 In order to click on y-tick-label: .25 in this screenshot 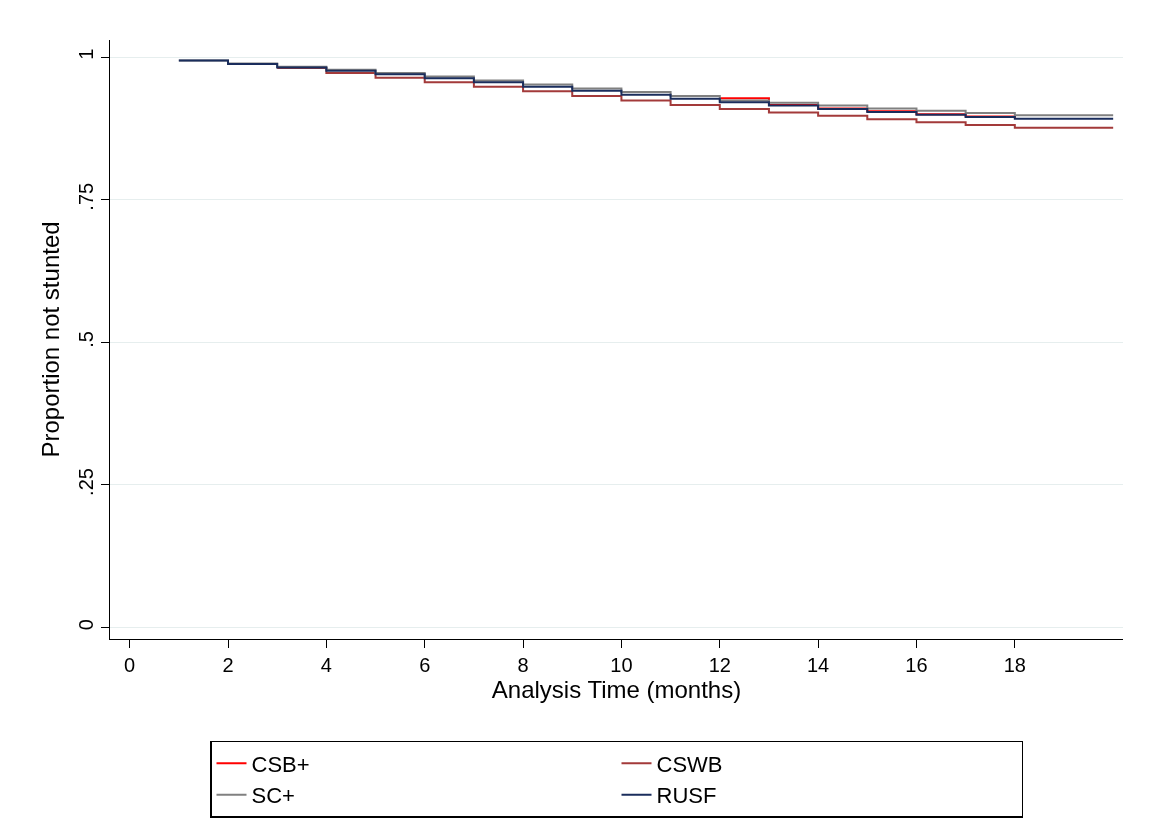, I will do `click(86, 482)`.